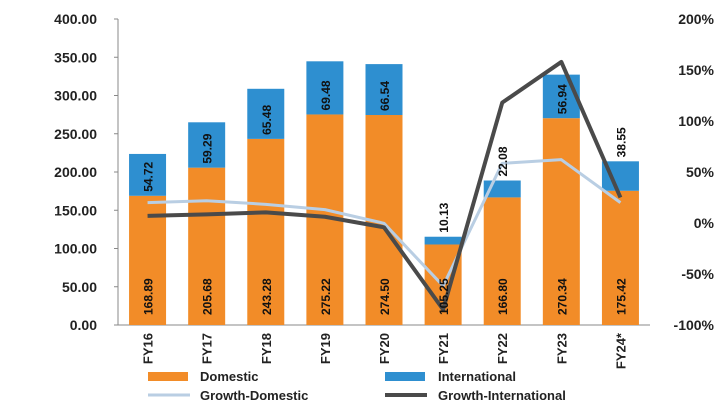 The height and width of the screenshot is (420, 727). I want to click on y-right-tick-label: 200%, so click(696, 19).